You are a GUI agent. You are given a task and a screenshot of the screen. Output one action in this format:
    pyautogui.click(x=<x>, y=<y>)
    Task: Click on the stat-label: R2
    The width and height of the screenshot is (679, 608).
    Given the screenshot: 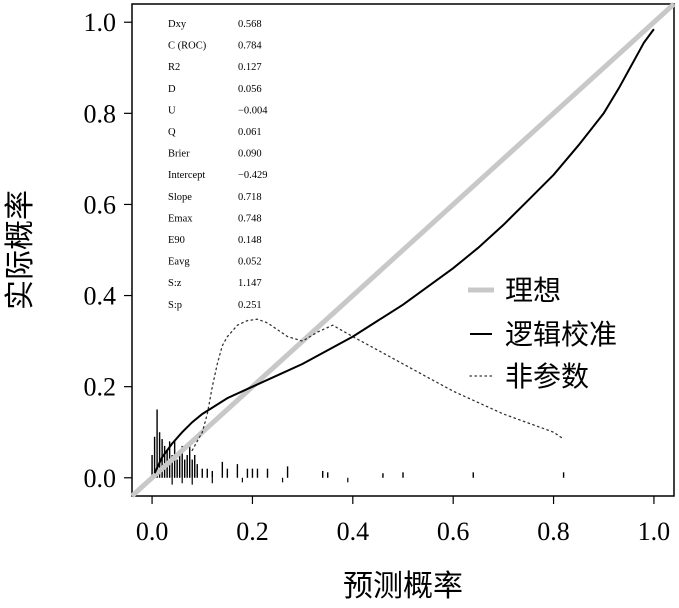 What is the action you would take?
    pyautogui.click(x=174, y=67)
    